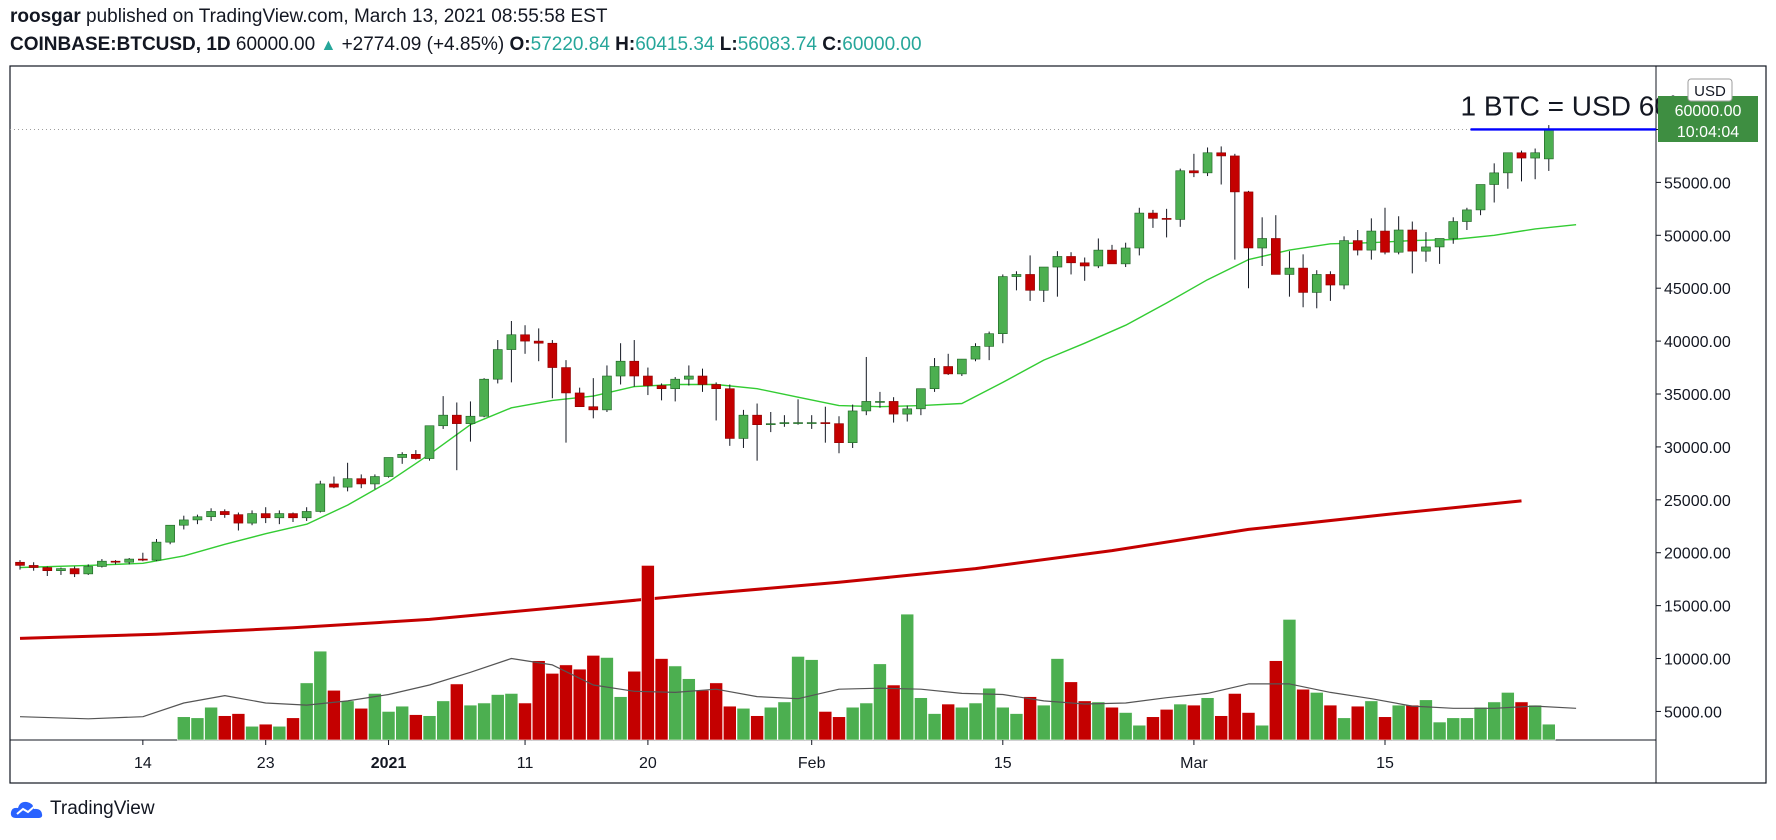 This screenshot has height=840, width=1776. I want to click on open-label: O:, so click(520, 44).